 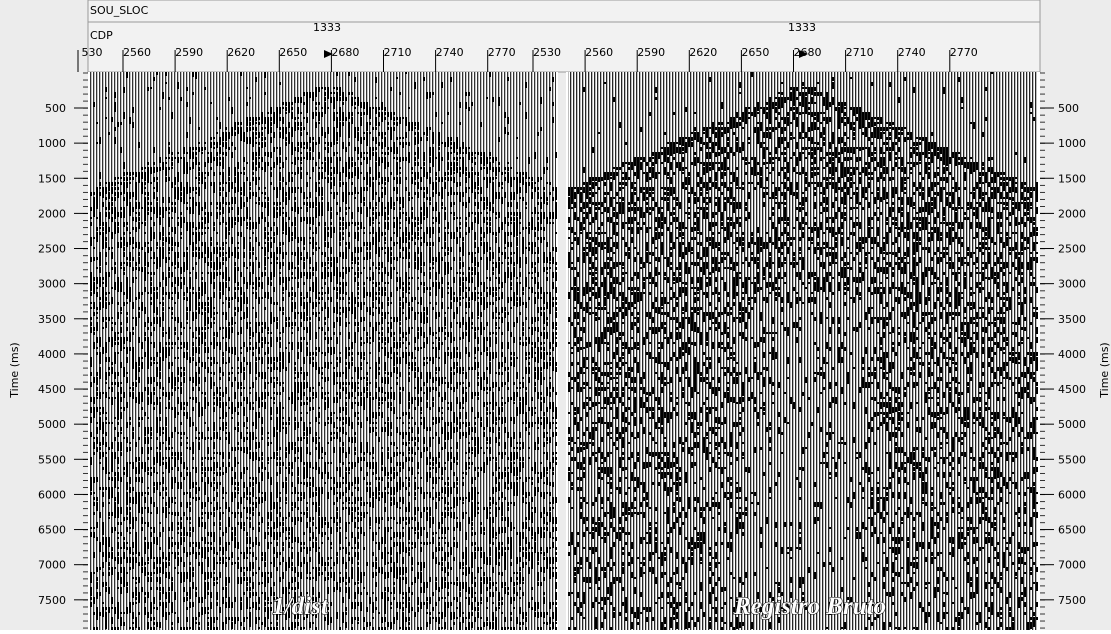 What do you see at coordinates (547, 52) in the screenshot?
I see `cdp-tick-label: 2530` at bounding box center [547, 52].